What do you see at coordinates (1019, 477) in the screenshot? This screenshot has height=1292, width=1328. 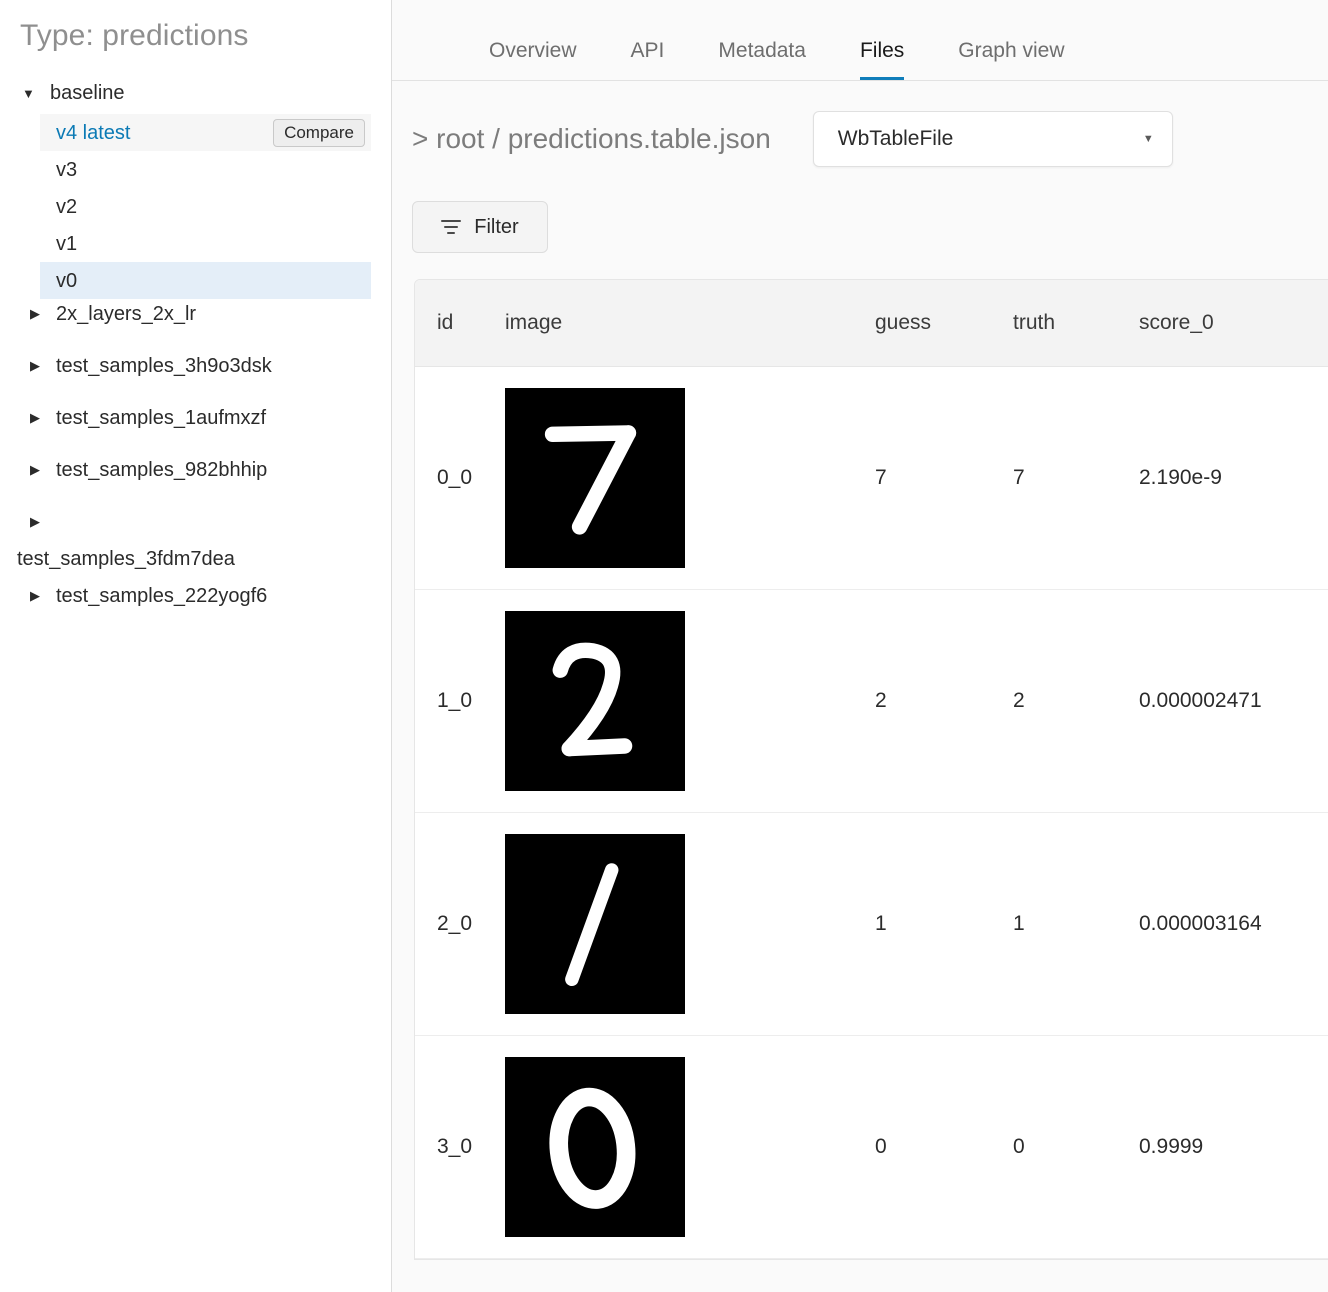 I see `cell-truth: 7` at bounding box center [1019, 477].